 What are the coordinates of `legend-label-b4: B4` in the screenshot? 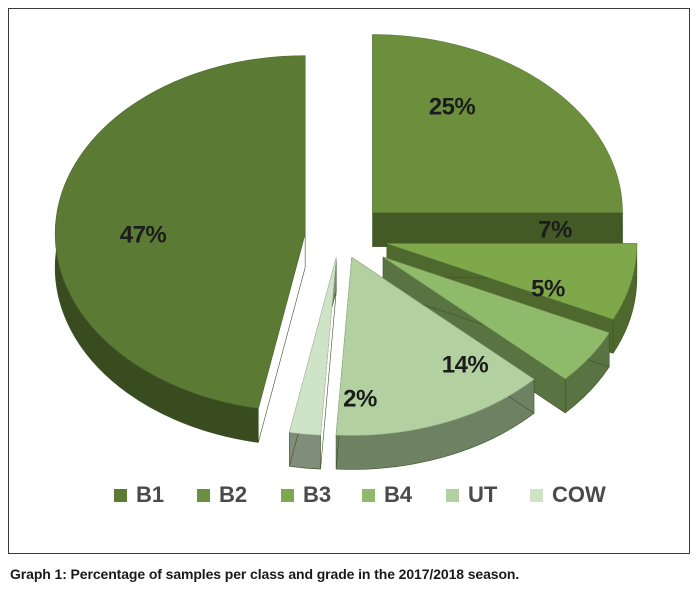 It's located at (398, 494).